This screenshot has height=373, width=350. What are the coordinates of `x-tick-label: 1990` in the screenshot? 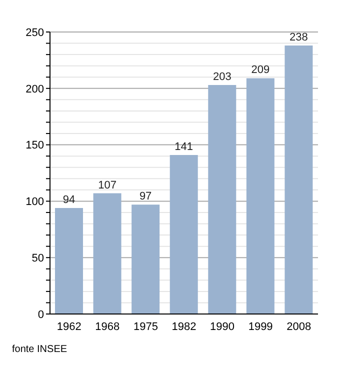 It's located at (222, 326).